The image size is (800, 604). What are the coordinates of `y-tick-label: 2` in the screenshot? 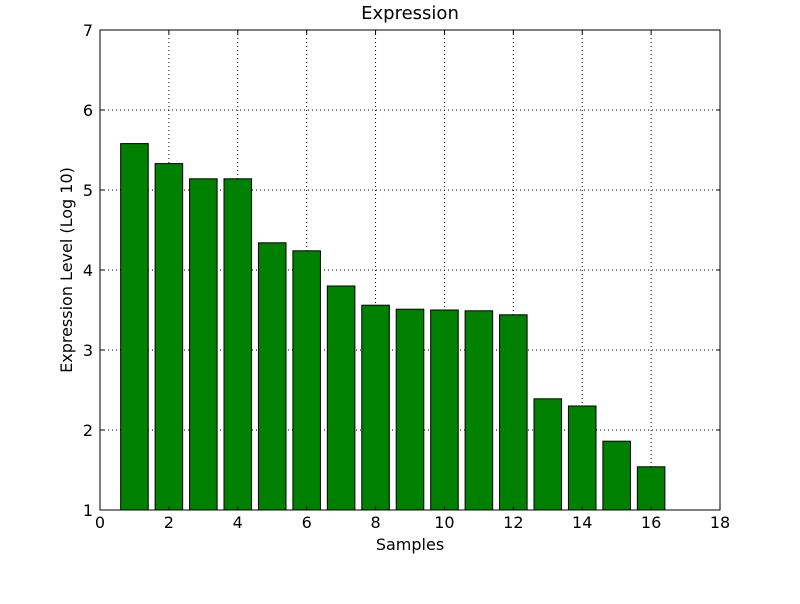 It's located at (88, 430).